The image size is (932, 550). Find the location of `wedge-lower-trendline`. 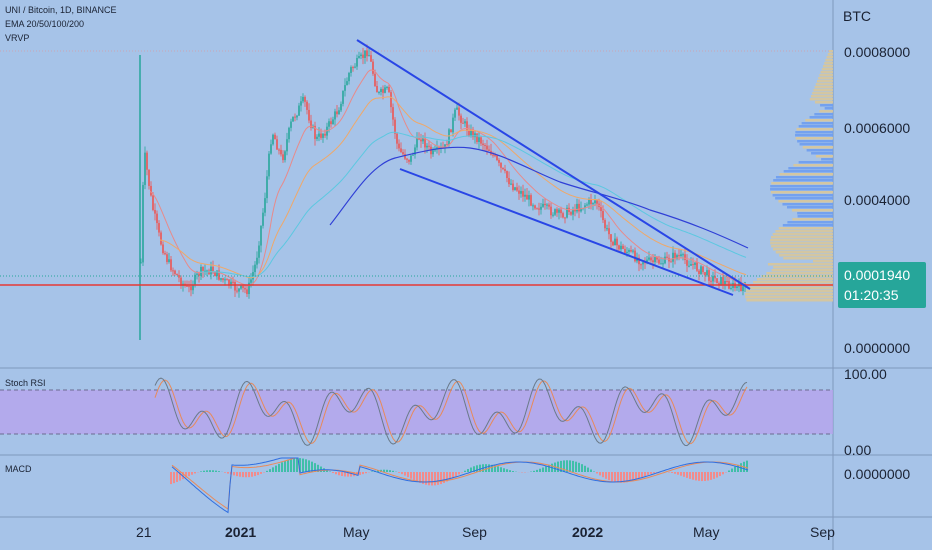

wedge-lower-trendline is located at coordinates (566, 232).